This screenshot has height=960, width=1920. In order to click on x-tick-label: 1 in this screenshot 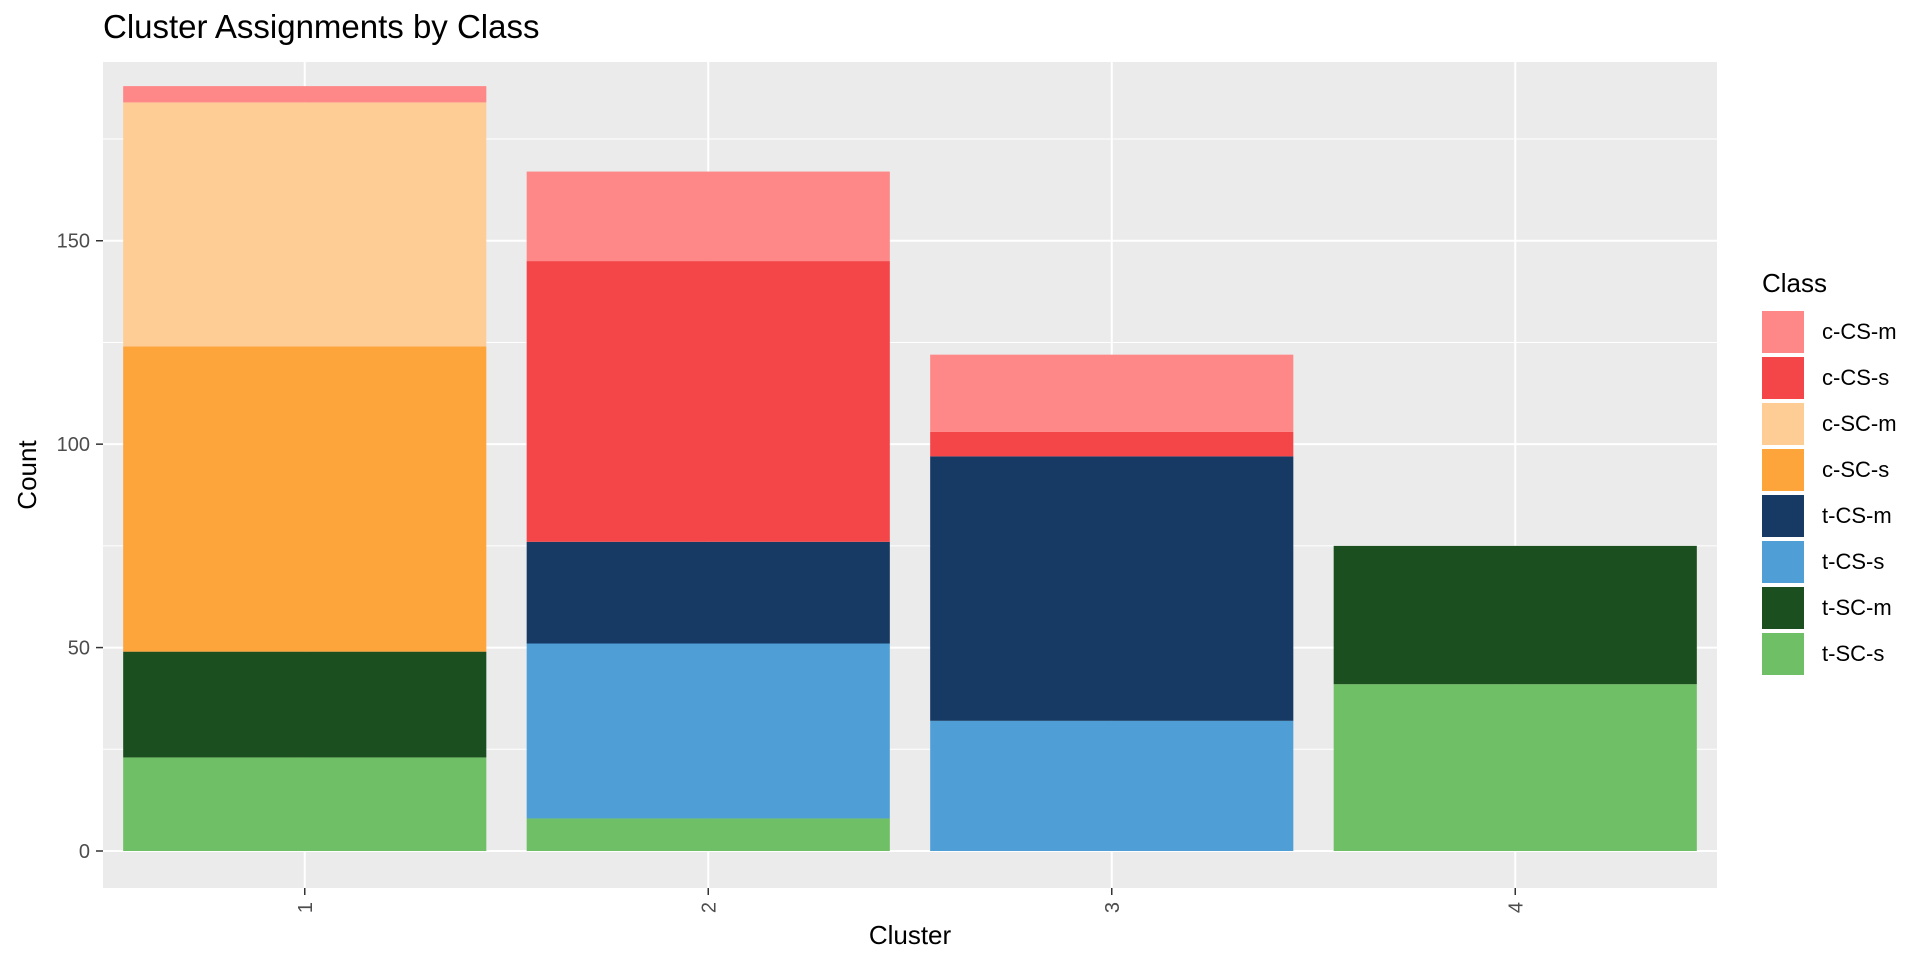, I will do `click(306, 907)`.